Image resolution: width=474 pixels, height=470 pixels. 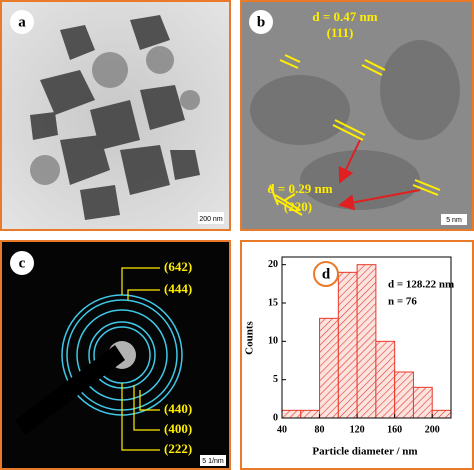 I want to click on ring-label: (444), so click(x=178, y=288).